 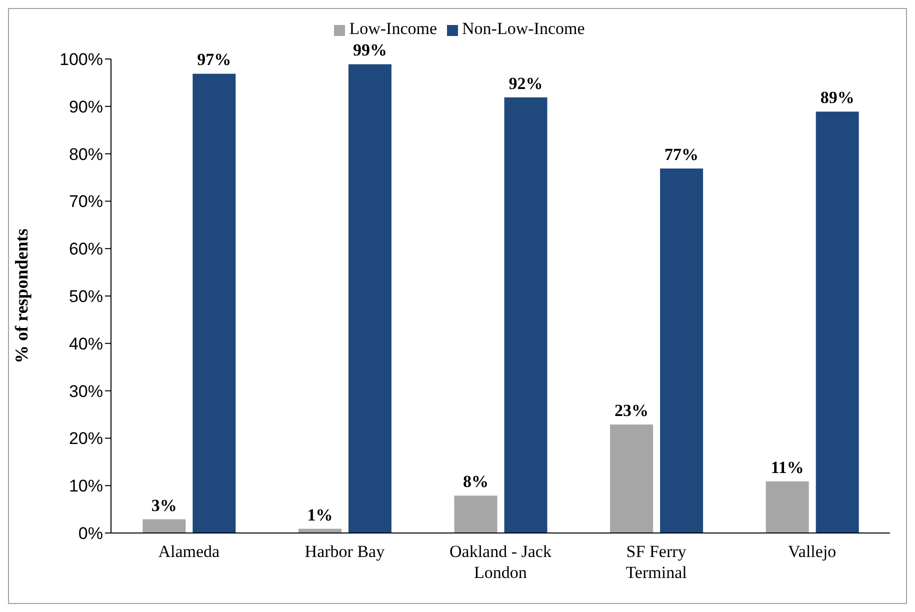 What do you see at coordinates (393, 28) in the screenshot?
I see `legend-label: Low-Income` at bounding box center [393, 28].